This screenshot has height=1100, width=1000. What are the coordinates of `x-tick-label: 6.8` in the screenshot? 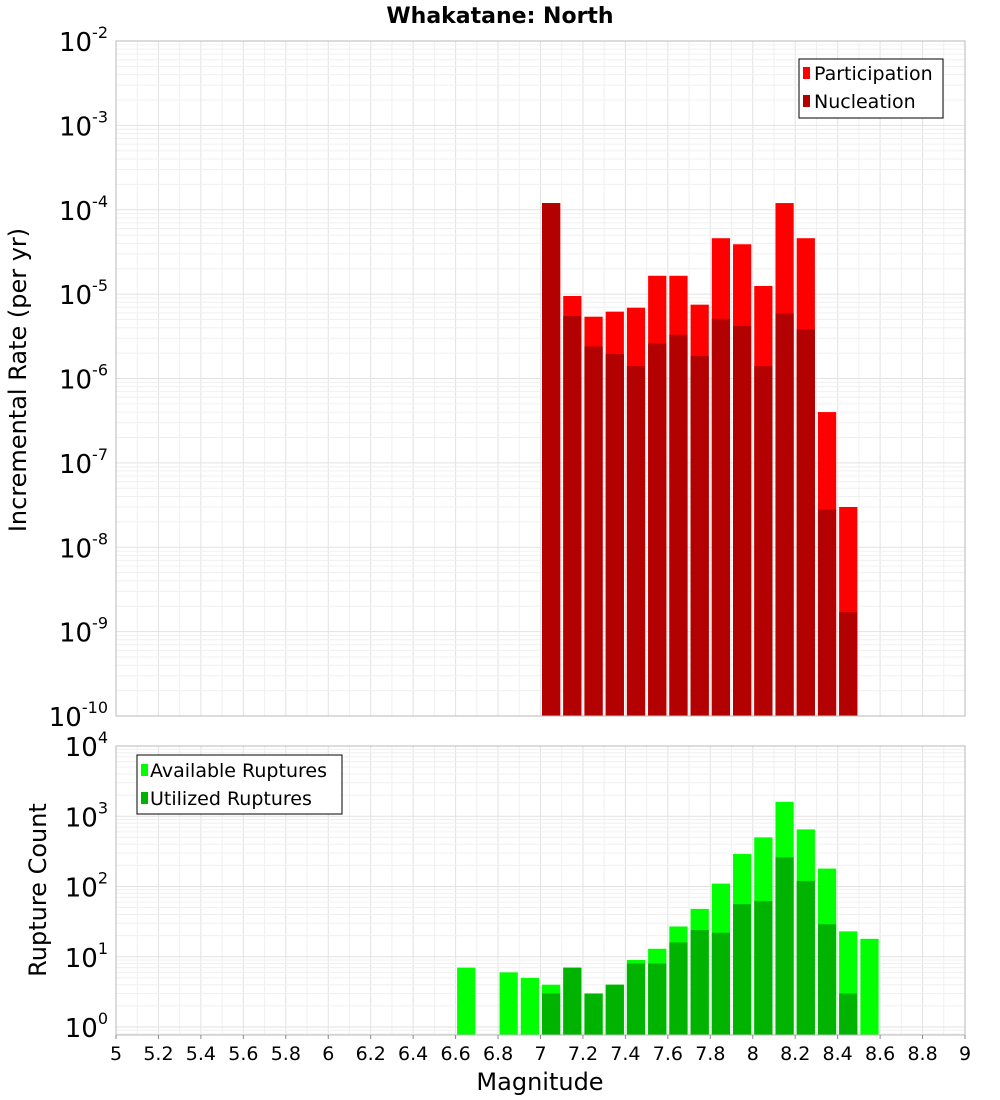 It's located at (498, 1054).